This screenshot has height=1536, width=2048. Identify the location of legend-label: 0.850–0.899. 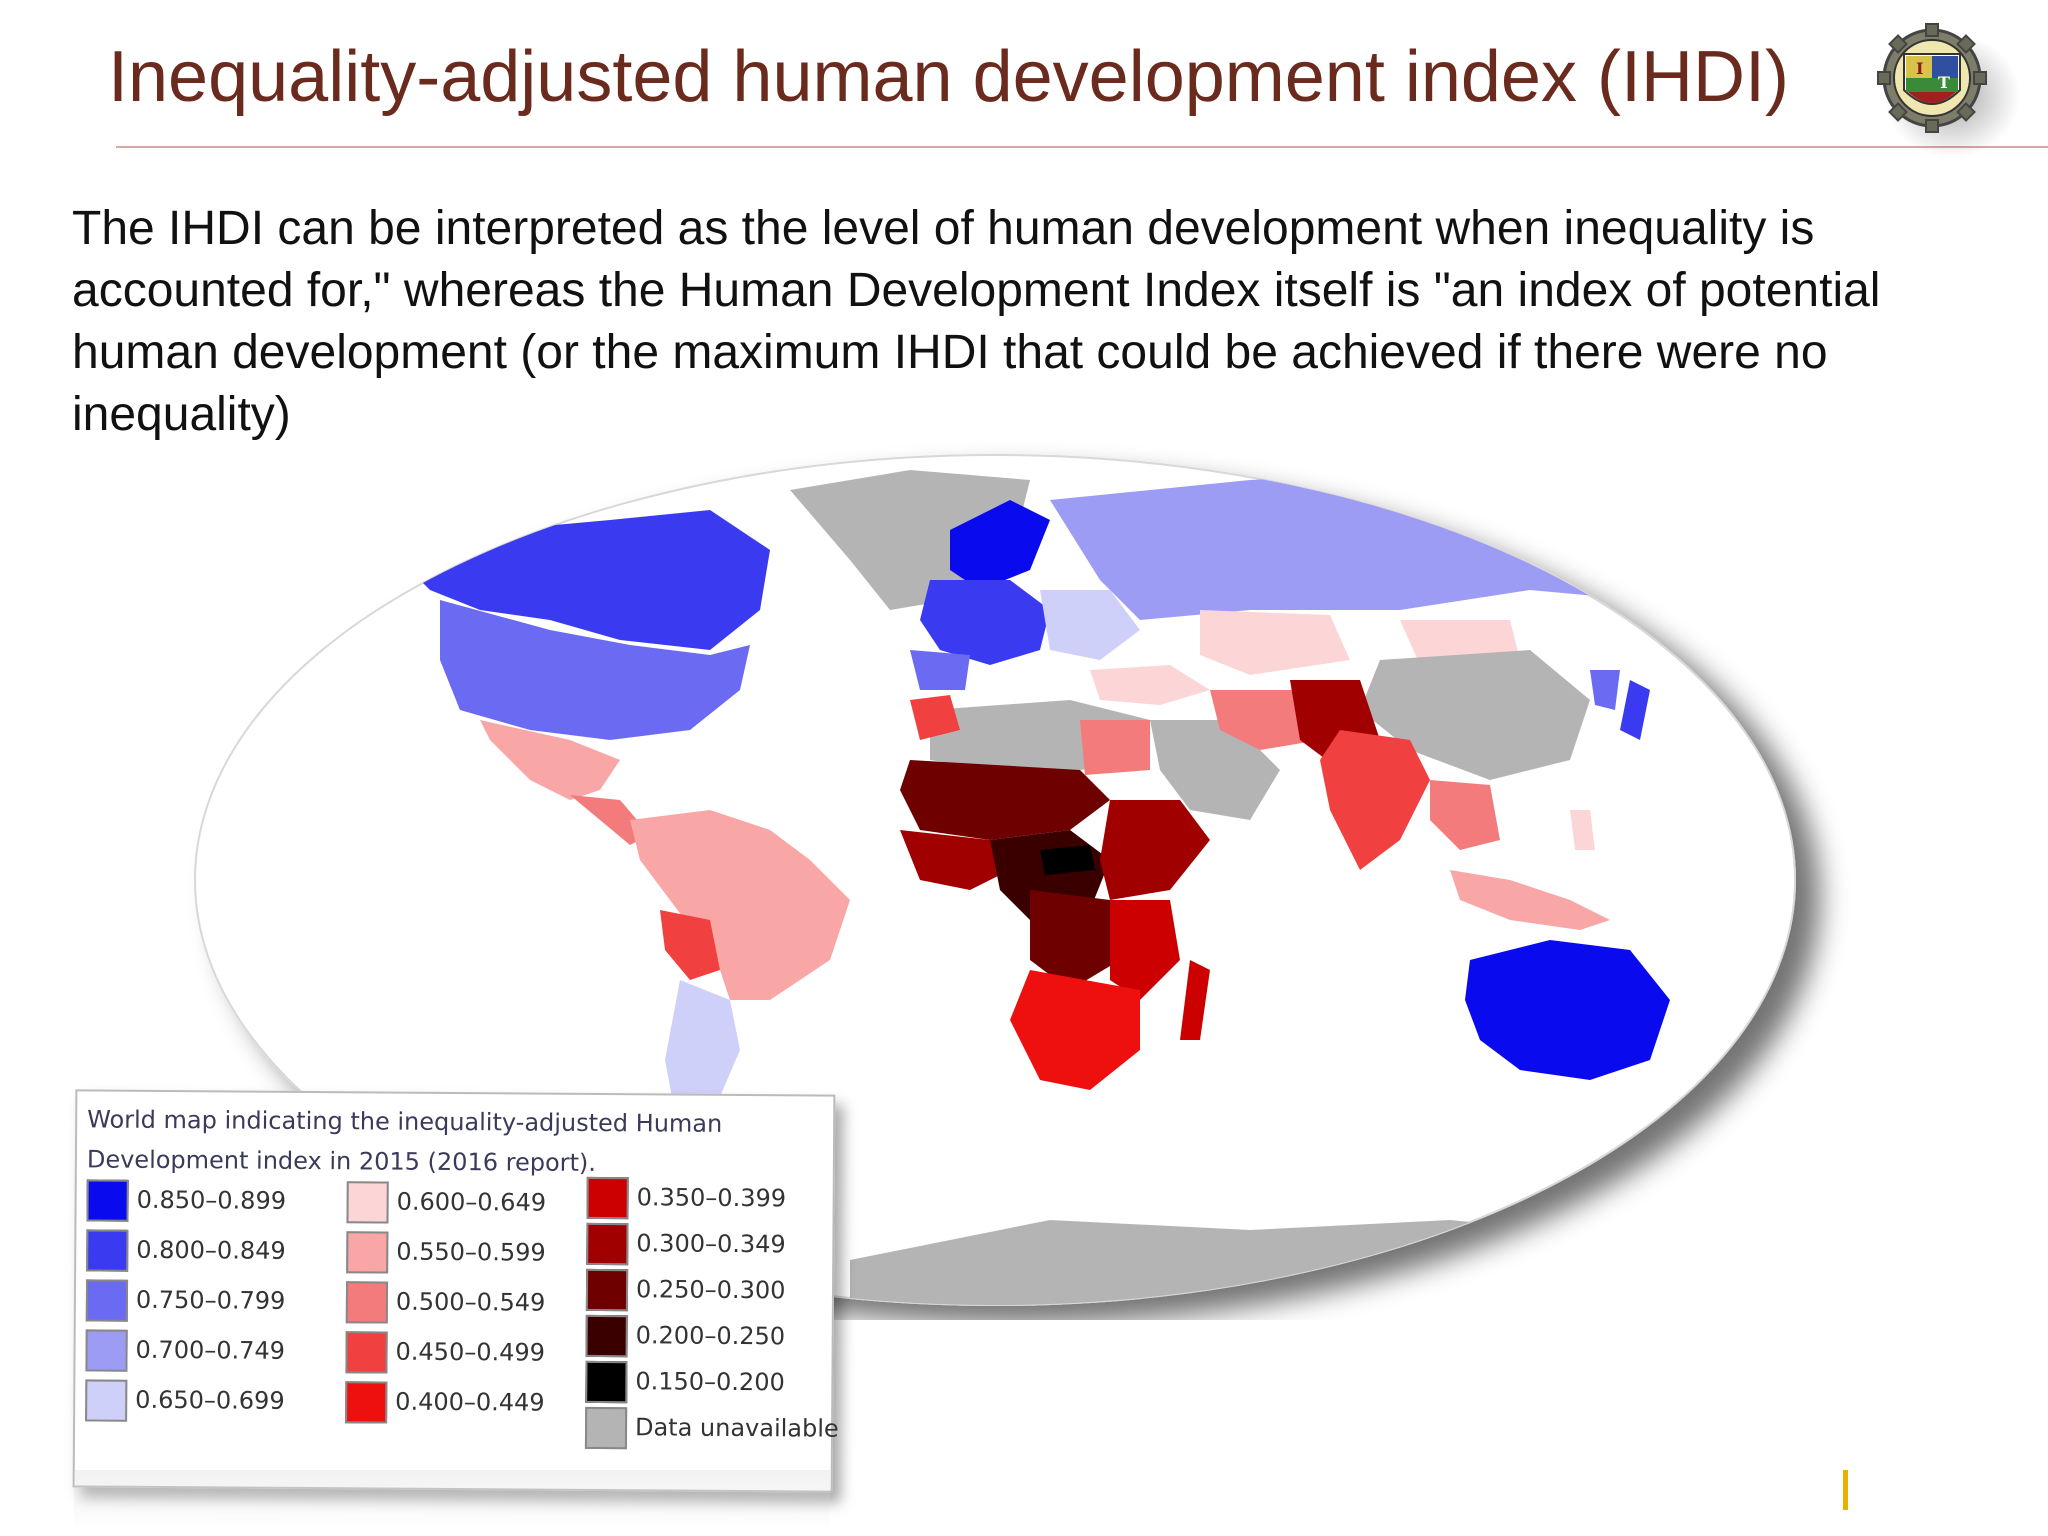
(211, 1200).